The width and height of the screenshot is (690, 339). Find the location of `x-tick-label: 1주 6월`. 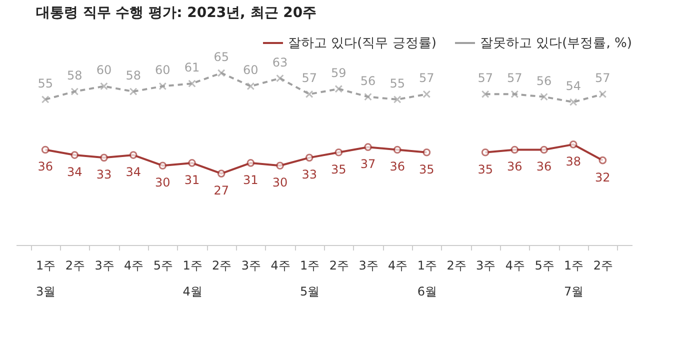

x-tick-label: 1주 6월 is located at coordinates (427, 278).